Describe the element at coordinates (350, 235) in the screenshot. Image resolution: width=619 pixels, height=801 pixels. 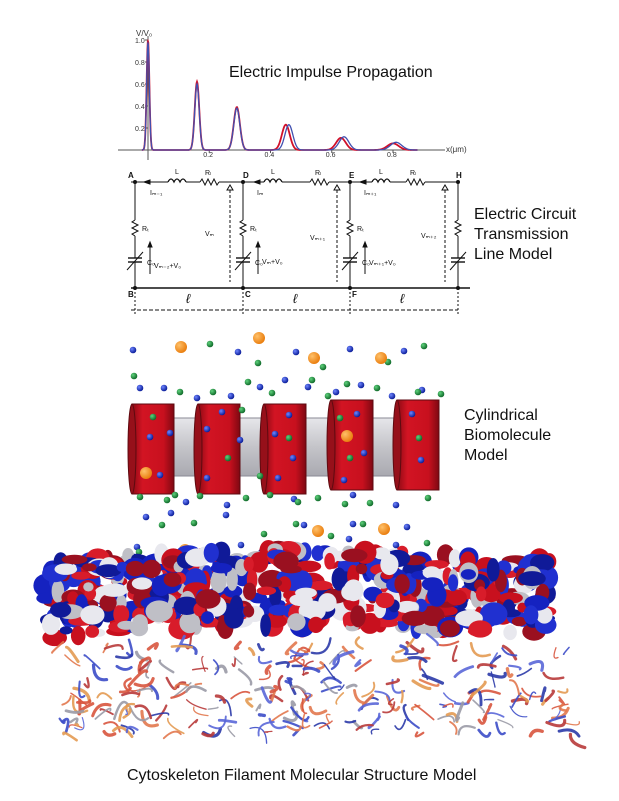
I see `shunt-branch` at that location.